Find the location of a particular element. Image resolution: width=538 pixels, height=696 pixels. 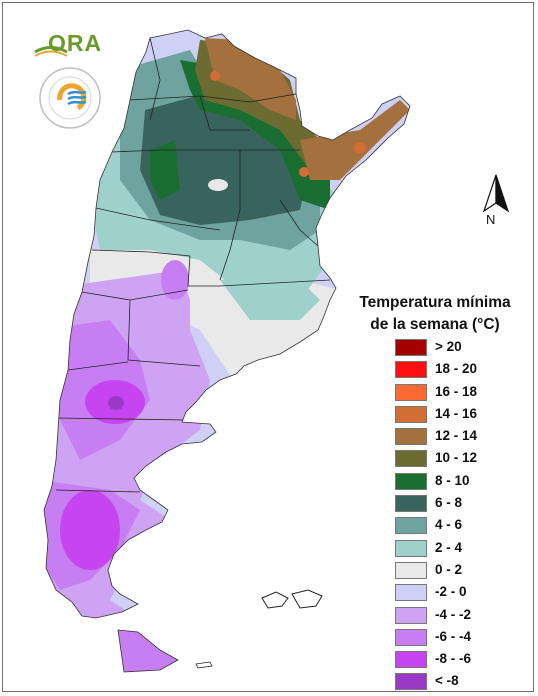

legend-label: > 20 is located at coordinates (448, 346).